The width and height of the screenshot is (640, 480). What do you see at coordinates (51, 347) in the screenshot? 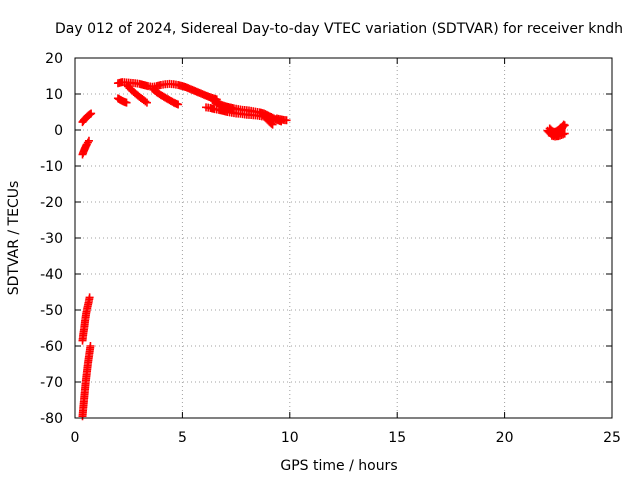
I see `y-tick-label: -60` at bounding box center [51, 347].